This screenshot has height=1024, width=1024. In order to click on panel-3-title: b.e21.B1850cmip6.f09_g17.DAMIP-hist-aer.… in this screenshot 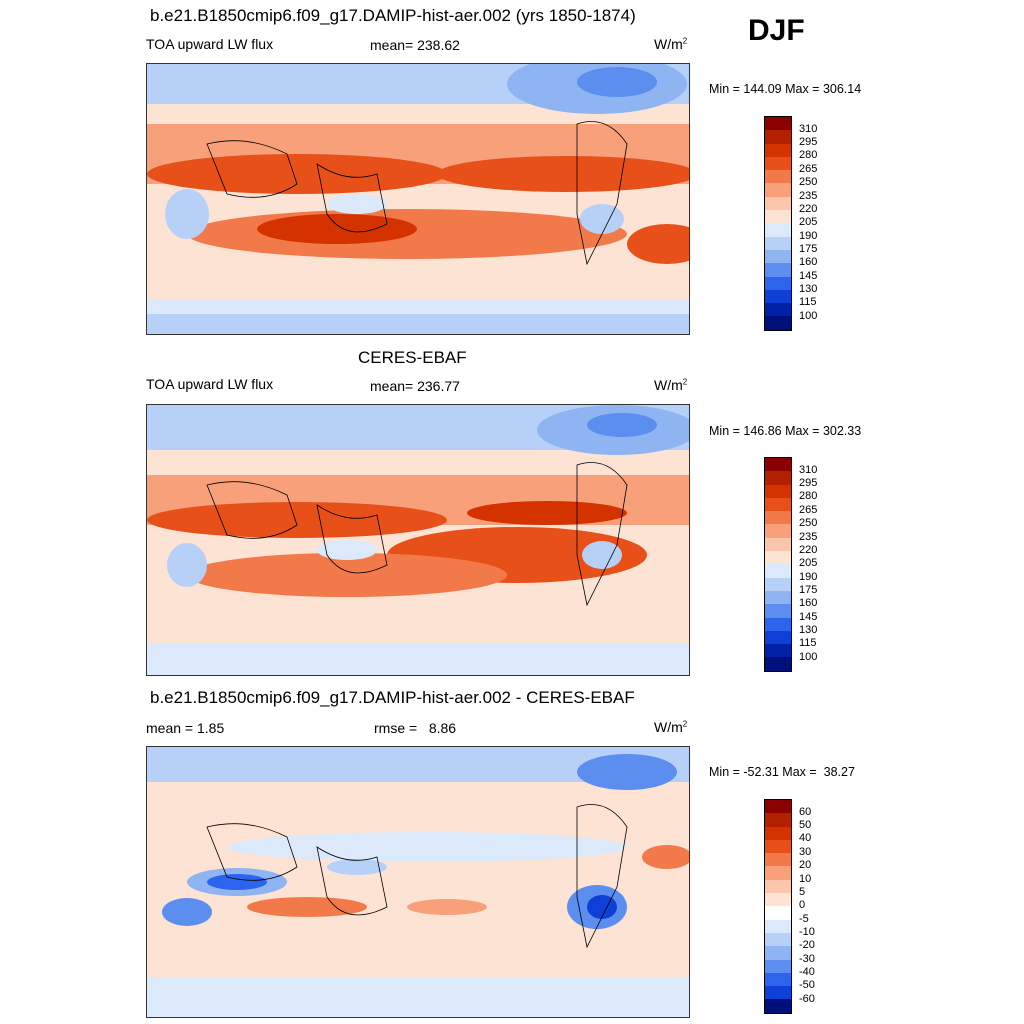, I will do `click(392, 697)`.